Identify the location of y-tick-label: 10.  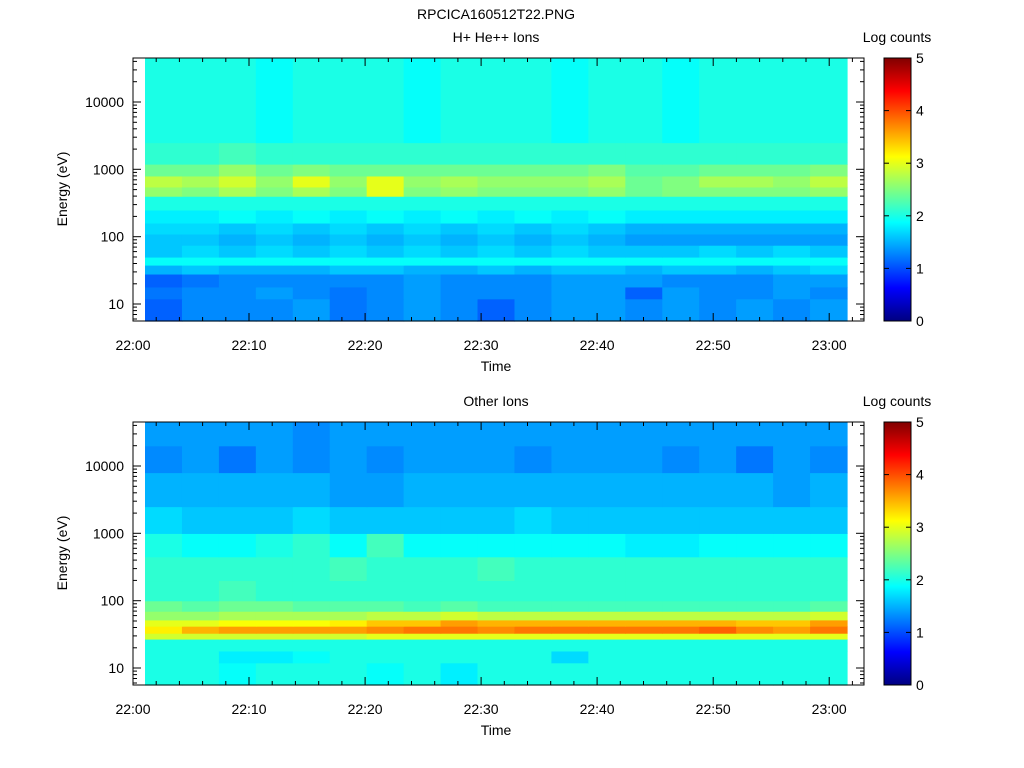
(116, 304).